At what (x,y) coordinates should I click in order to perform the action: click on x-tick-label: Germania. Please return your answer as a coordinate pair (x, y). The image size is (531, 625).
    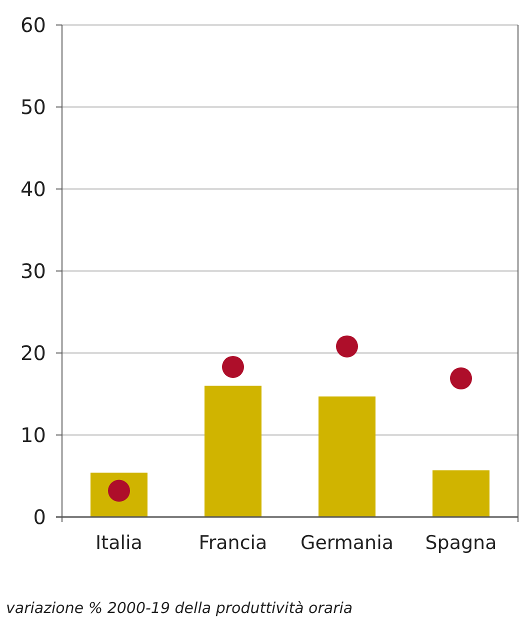
    Looking at the image, I should click on (347, 543).